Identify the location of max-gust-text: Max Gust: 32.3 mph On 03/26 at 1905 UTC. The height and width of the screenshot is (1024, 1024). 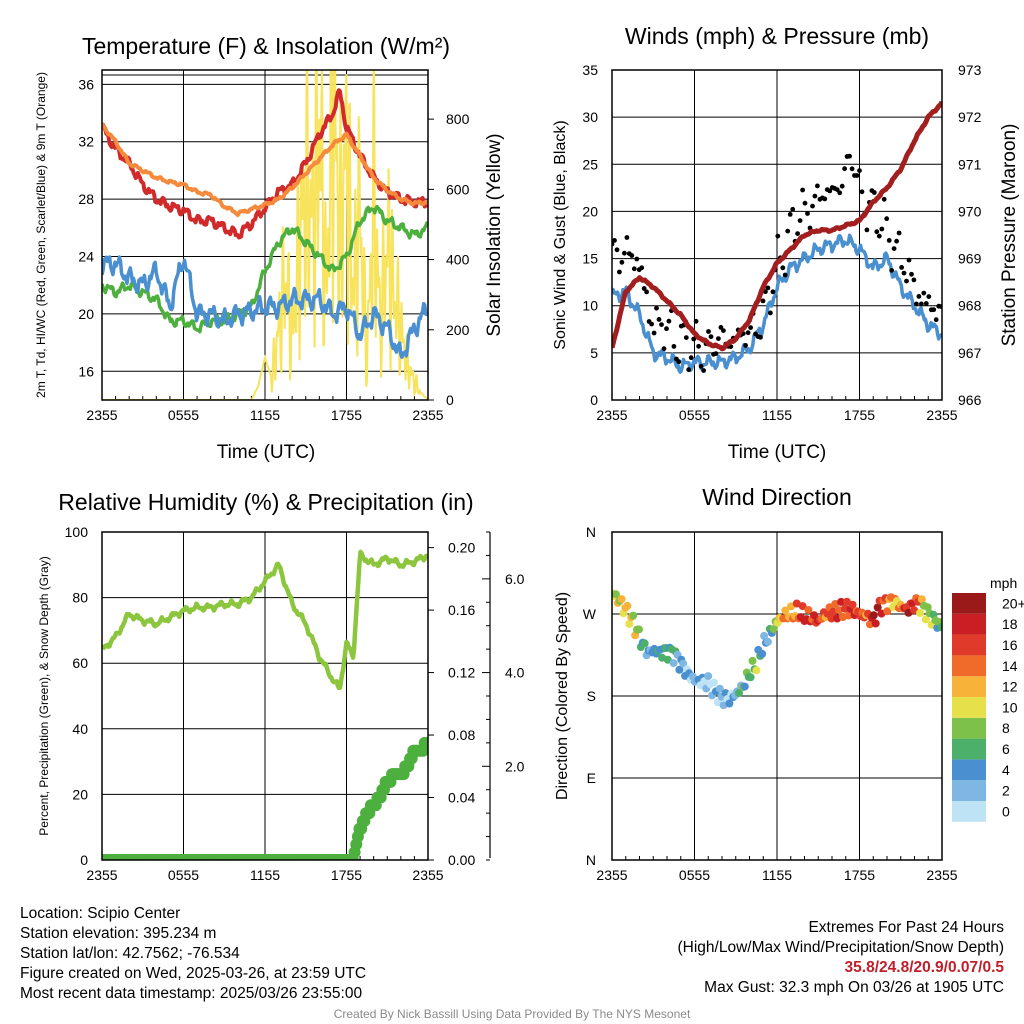
(854, 987).